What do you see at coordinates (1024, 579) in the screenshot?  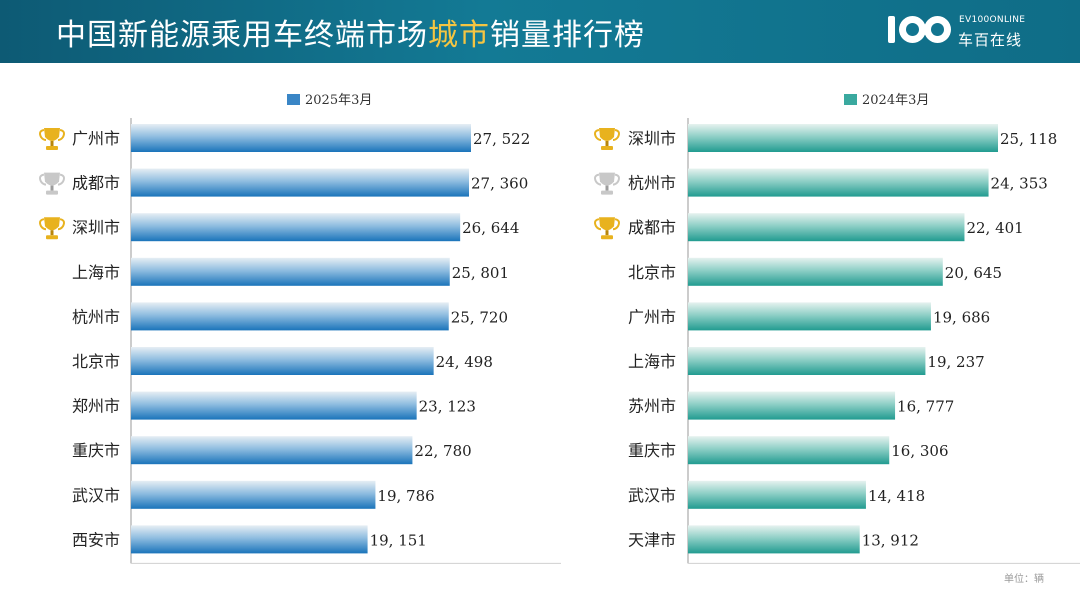 I see `unit-label: 单位：辆` at bounding box center [1024, 579].